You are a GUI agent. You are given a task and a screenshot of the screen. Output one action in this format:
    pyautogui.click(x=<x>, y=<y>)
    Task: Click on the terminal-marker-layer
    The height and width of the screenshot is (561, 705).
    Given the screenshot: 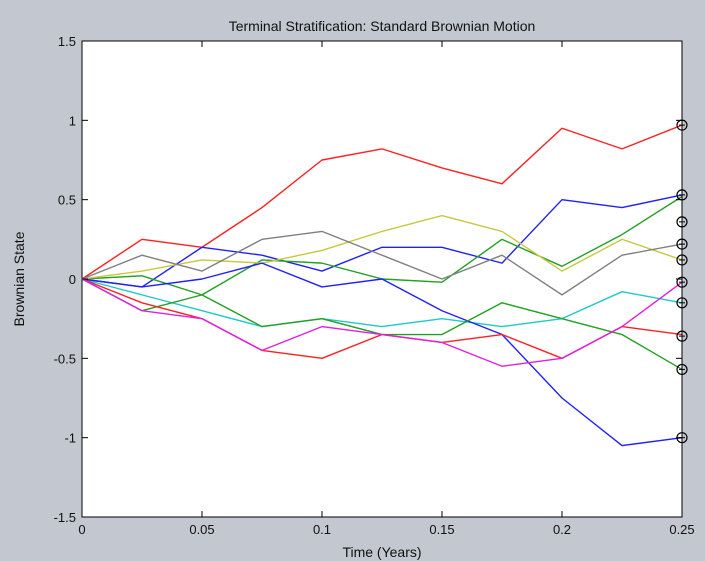 What is the action you would take?
    pyautogui.click(x=682, y=281)
    